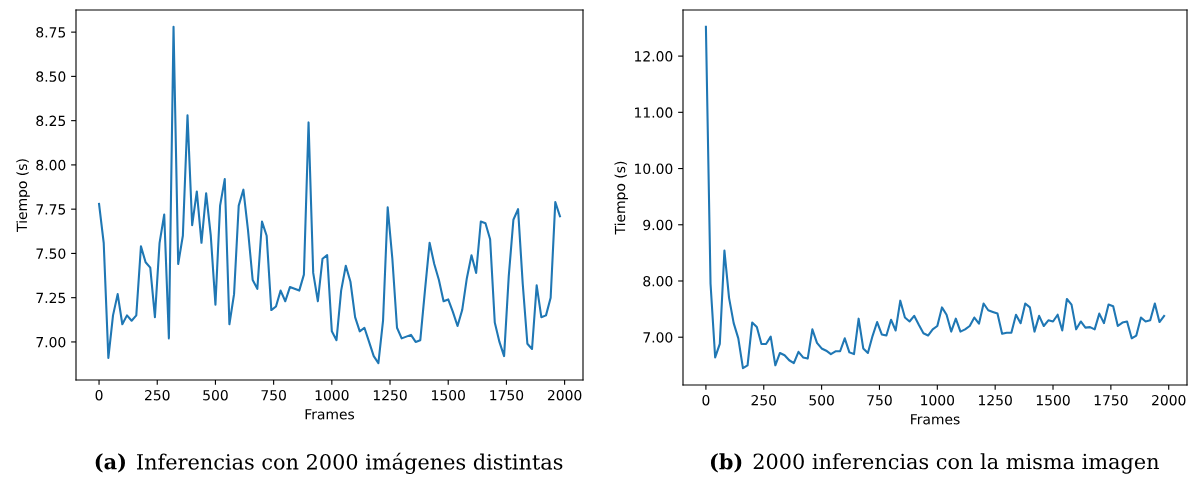 The image size is (1196, 493). What do you see at coordinates (654, 112) in the screenshot?
I see `y-tick-label: 11.00` at bounding box center [654, 112].